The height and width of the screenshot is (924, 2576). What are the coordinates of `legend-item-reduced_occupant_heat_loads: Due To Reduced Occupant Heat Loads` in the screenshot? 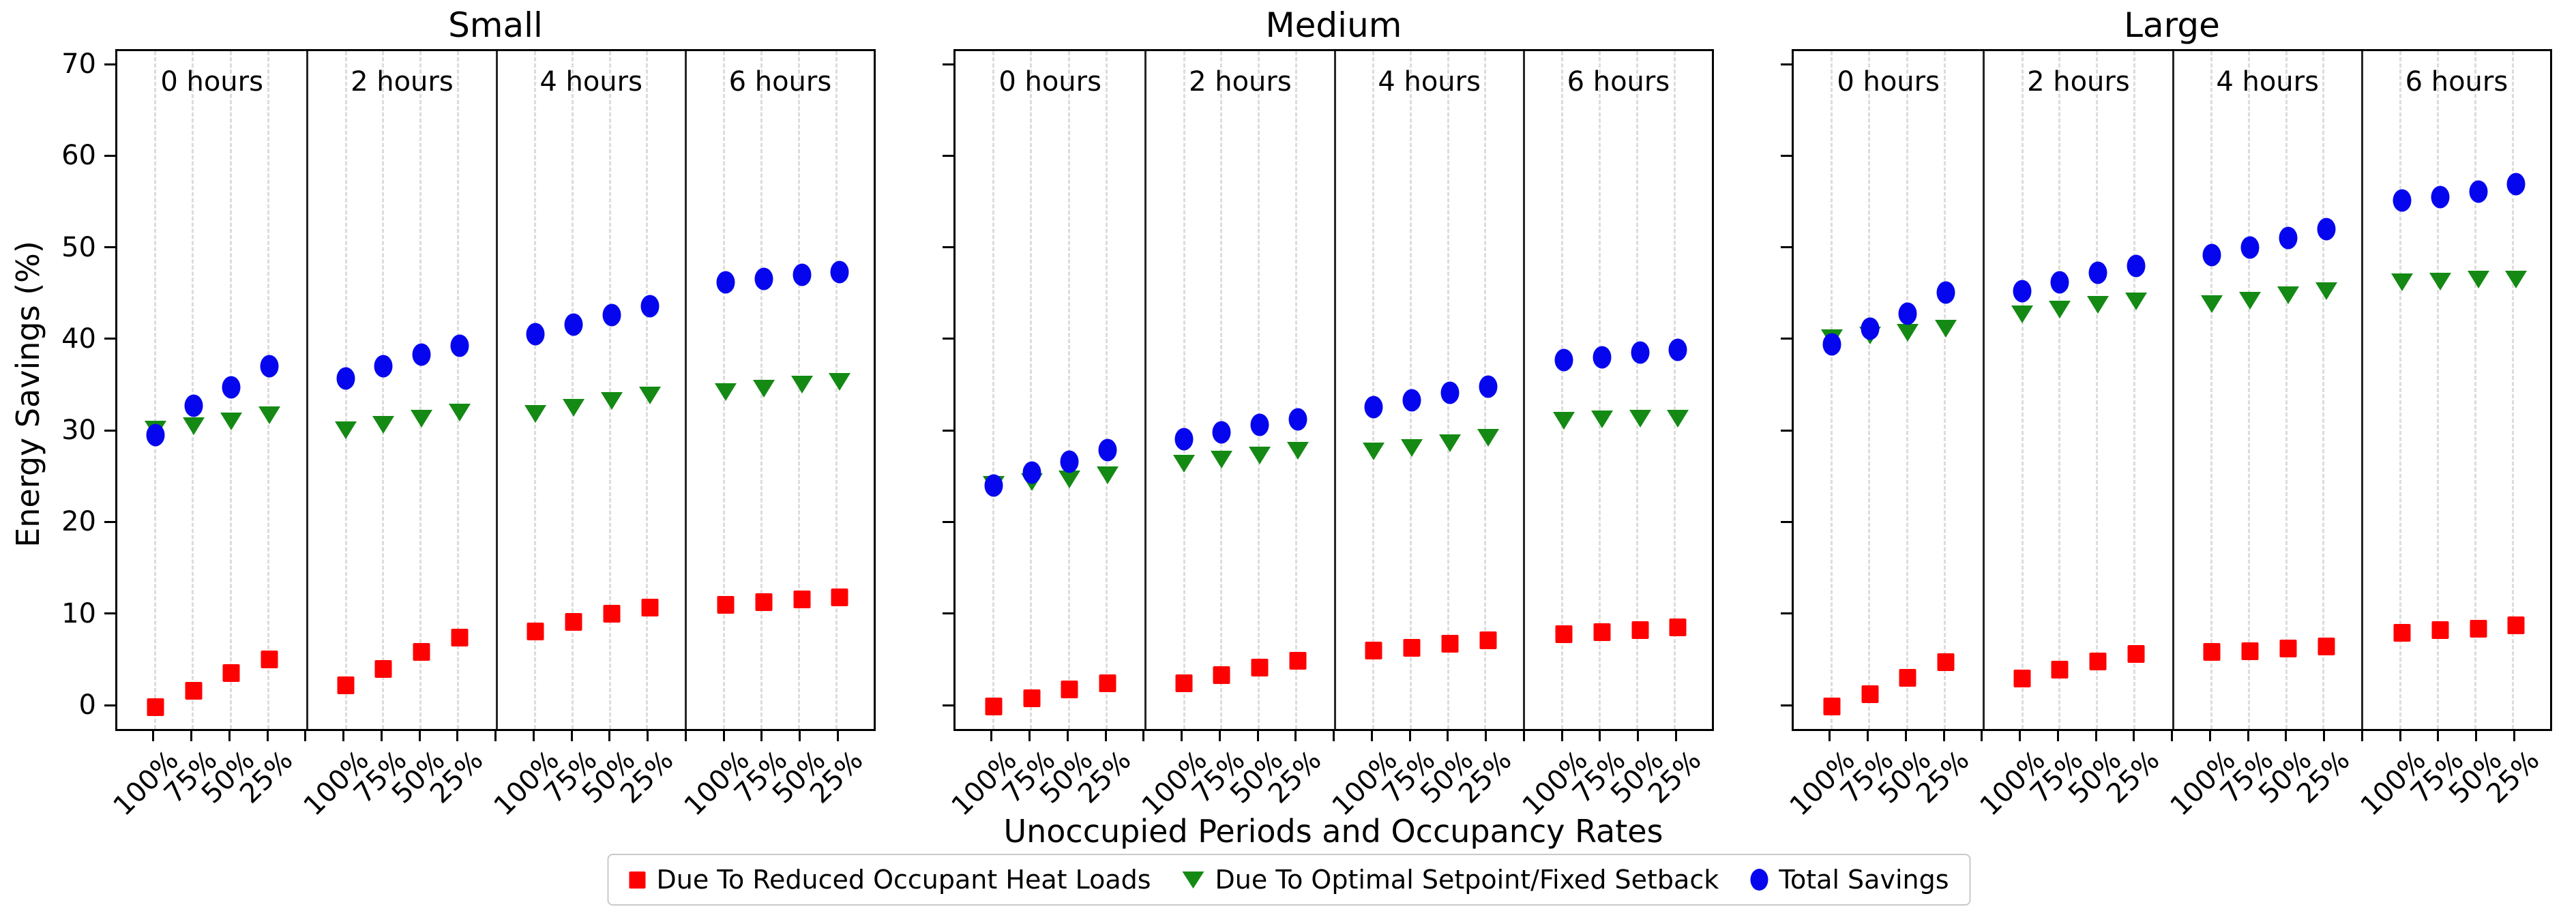 It's located at (890, 880).